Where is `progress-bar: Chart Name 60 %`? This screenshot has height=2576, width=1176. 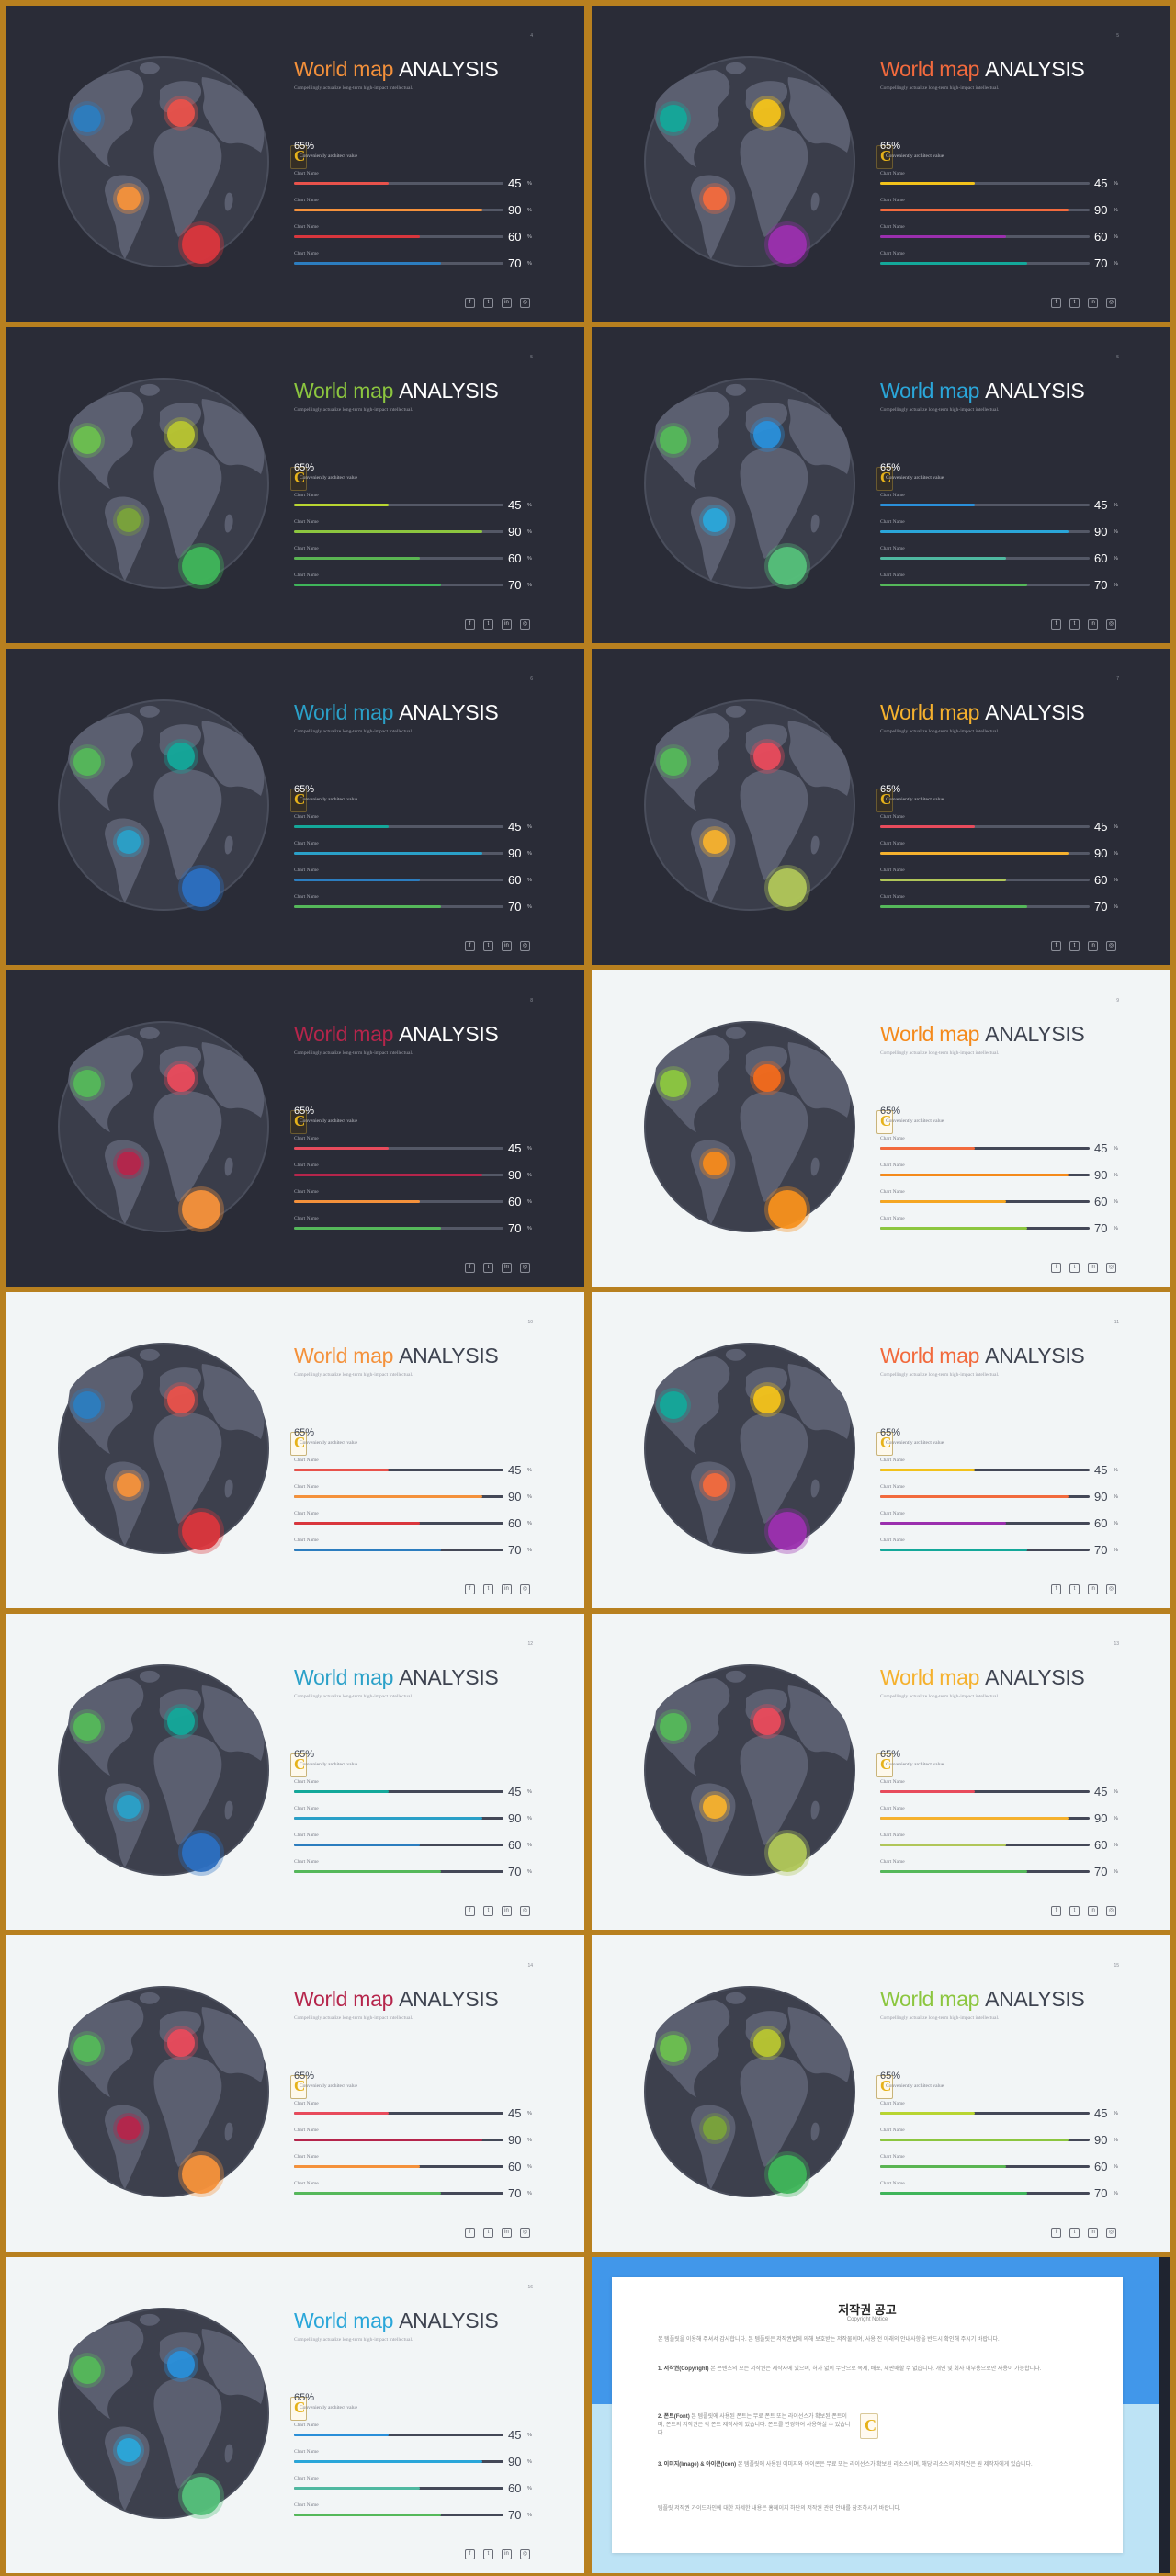
progress-bar: Chart Name 60 % is located at coordinates (414, 1200).